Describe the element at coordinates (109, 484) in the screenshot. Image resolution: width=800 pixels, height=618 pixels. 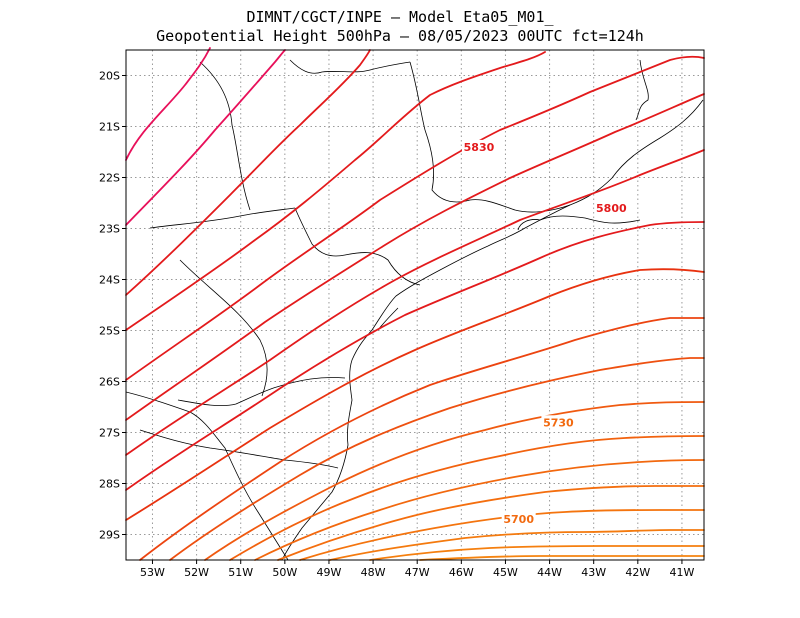
I see `lat-tick-label: 28S` at that location.